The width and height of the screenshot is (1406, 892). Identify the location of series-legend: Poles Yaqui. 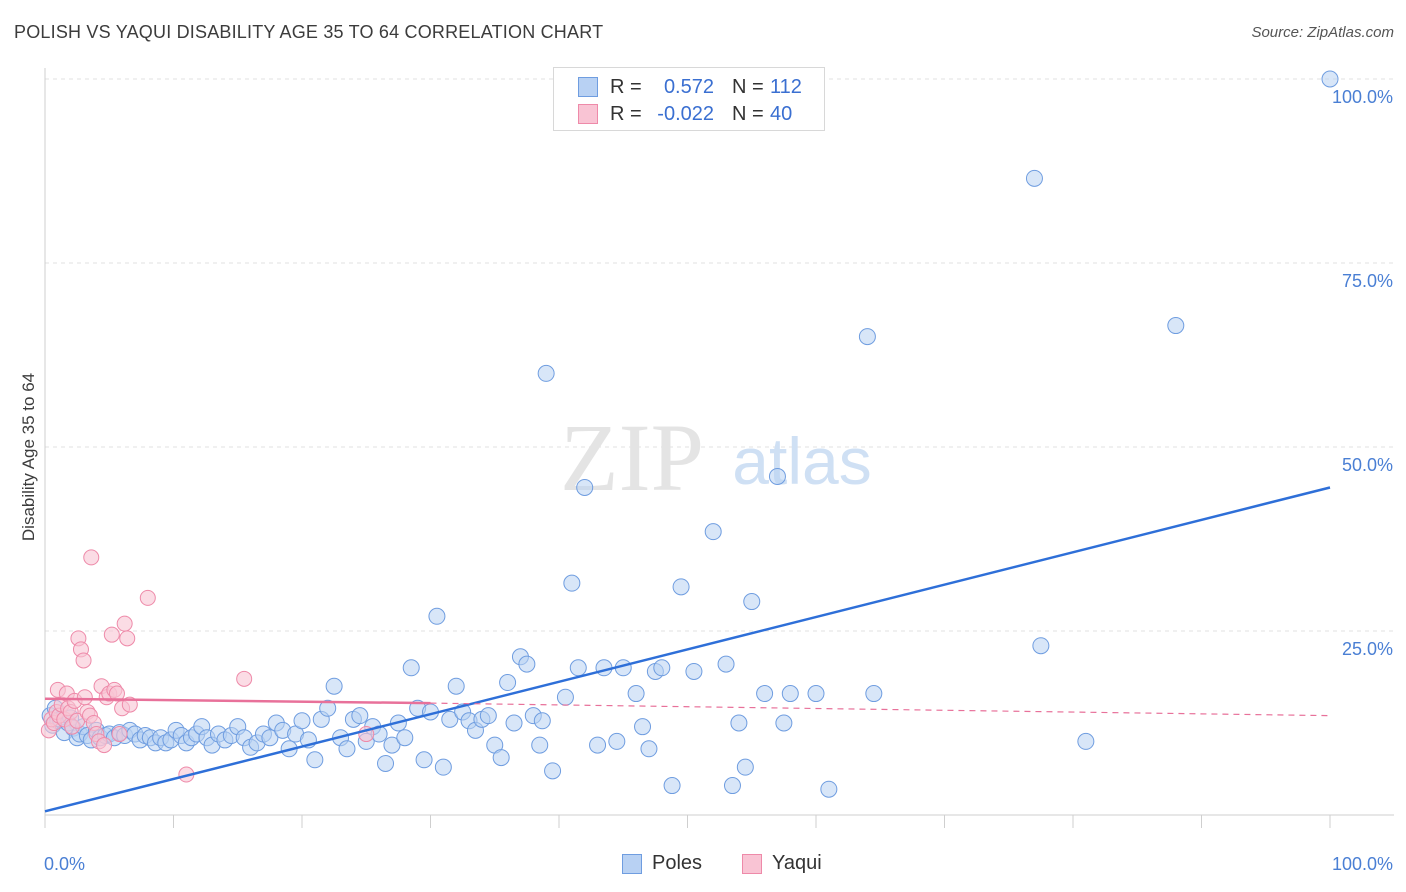
(742, 863).